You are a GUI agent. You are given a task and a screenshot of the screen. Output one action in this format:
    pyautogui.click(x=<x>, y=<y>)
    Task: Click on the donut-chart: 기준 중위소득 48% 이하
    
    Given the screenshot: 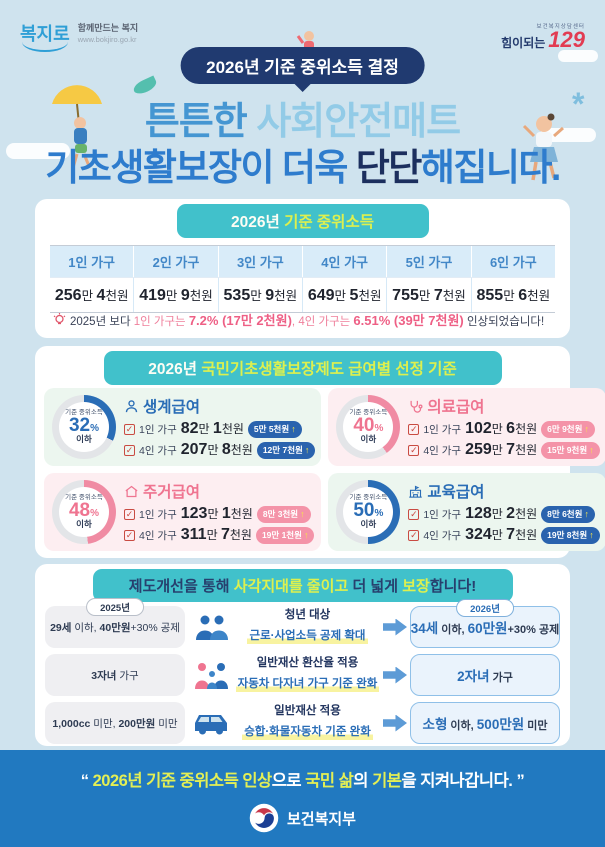 What is the action you would take?
    pyautogui.click(x=84, y=512)
    